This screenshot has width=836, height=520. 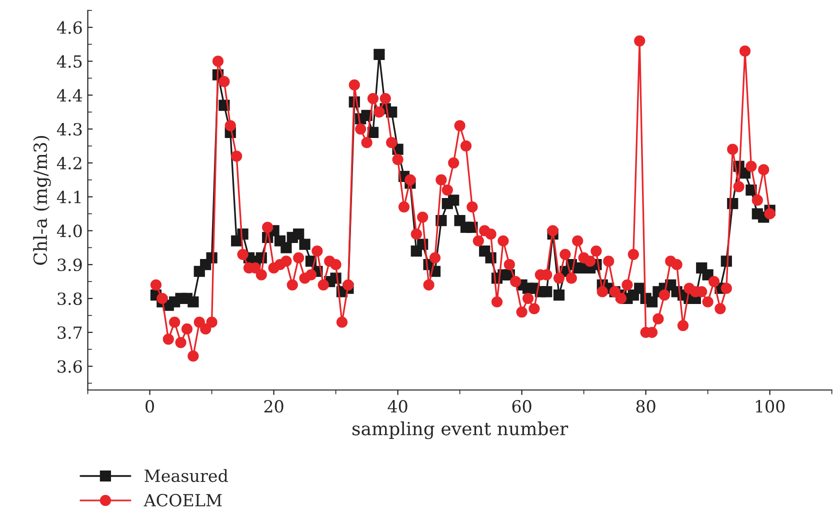 I want to click on y-tick-label: 3.8, so click(x=70, y=299).